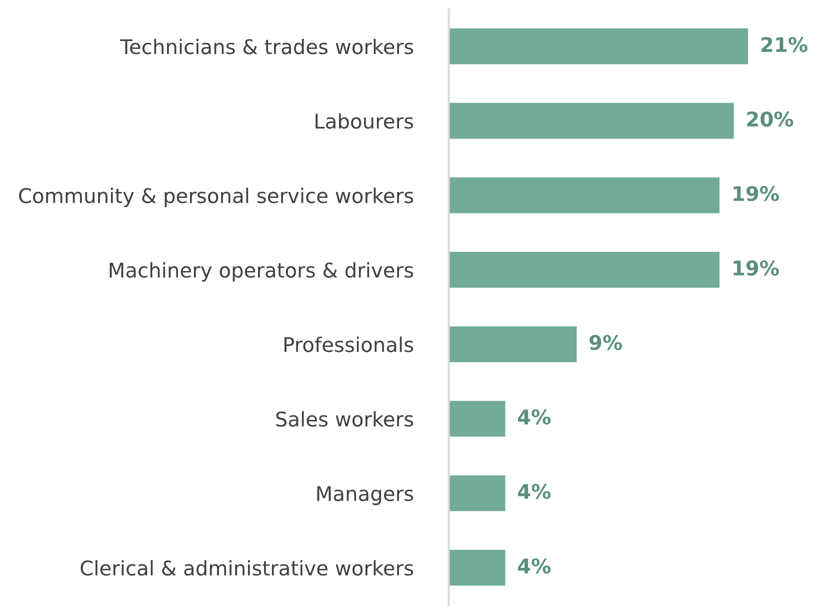 The image size is (825, 608). Describe the element at coordinates (606, 342) in the screenshot. I see `data-label: 9%` at that location.